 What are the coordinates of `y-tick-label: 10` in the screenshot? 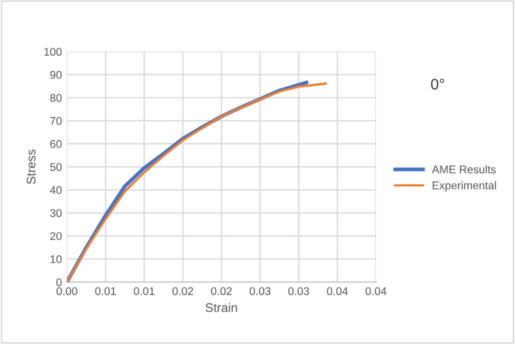 It's located at (56, 259).